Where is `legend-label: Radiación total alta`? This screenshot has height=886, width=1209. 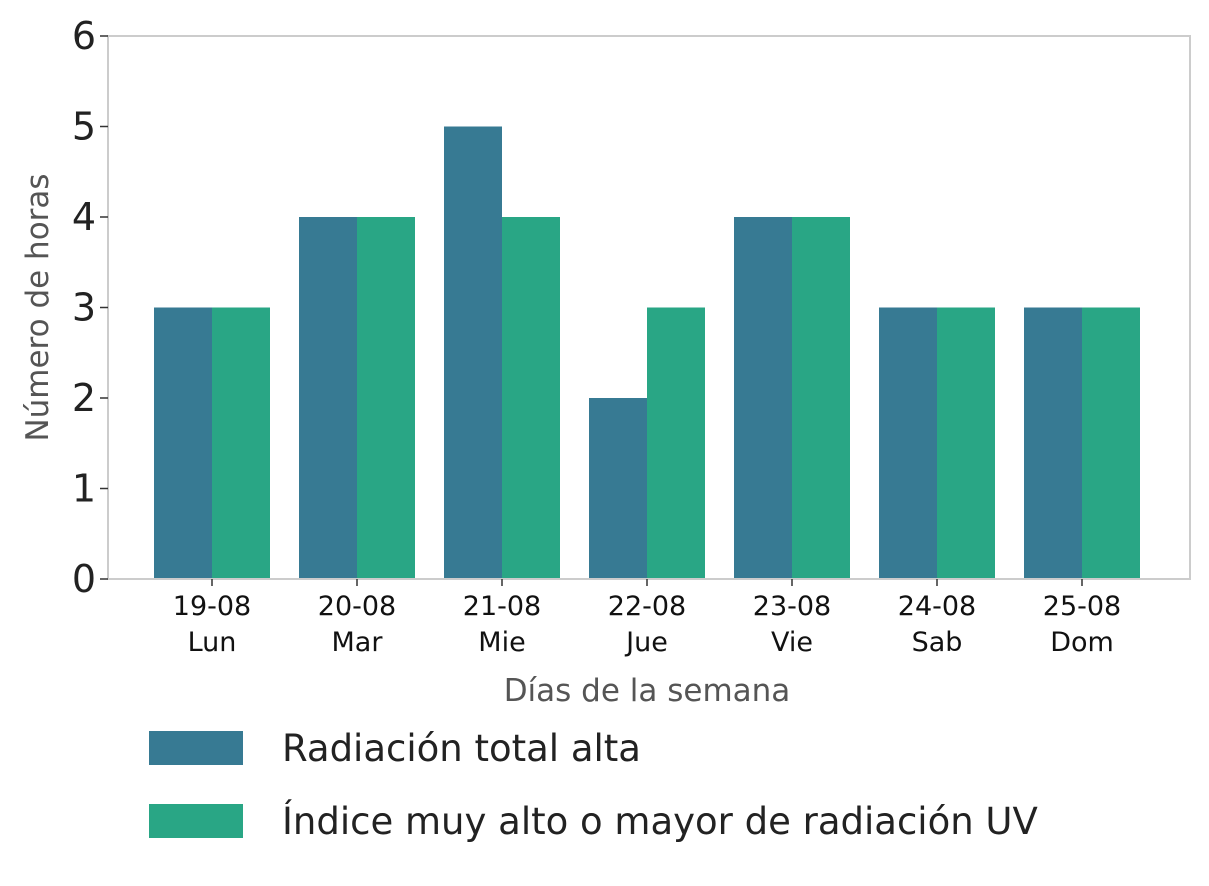 legend-label: Radiación total alta is located at coordinates (461, 748).